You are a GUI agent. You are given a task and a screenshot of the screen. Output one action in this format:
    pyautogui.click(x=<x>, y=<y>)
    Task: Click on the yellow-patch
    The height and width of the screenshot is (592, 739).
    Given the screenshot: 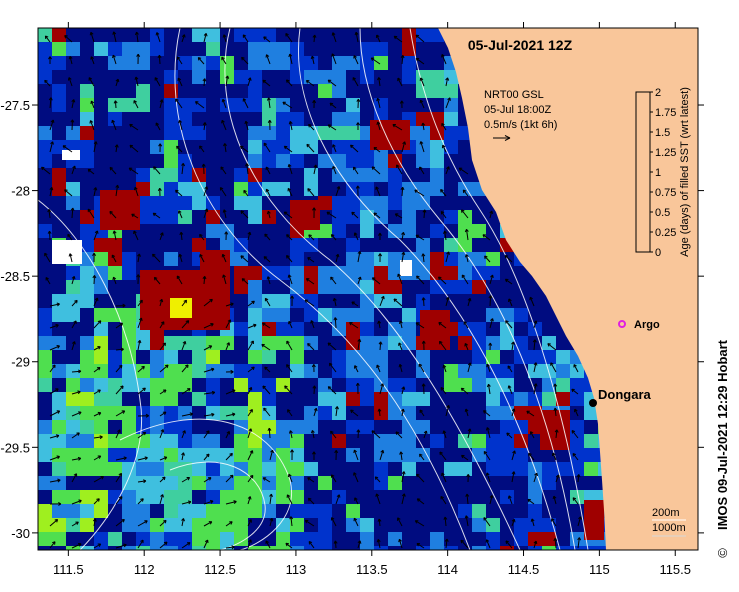 What is the action you would take?
    pyautogui.click(x=181, y=308)
    